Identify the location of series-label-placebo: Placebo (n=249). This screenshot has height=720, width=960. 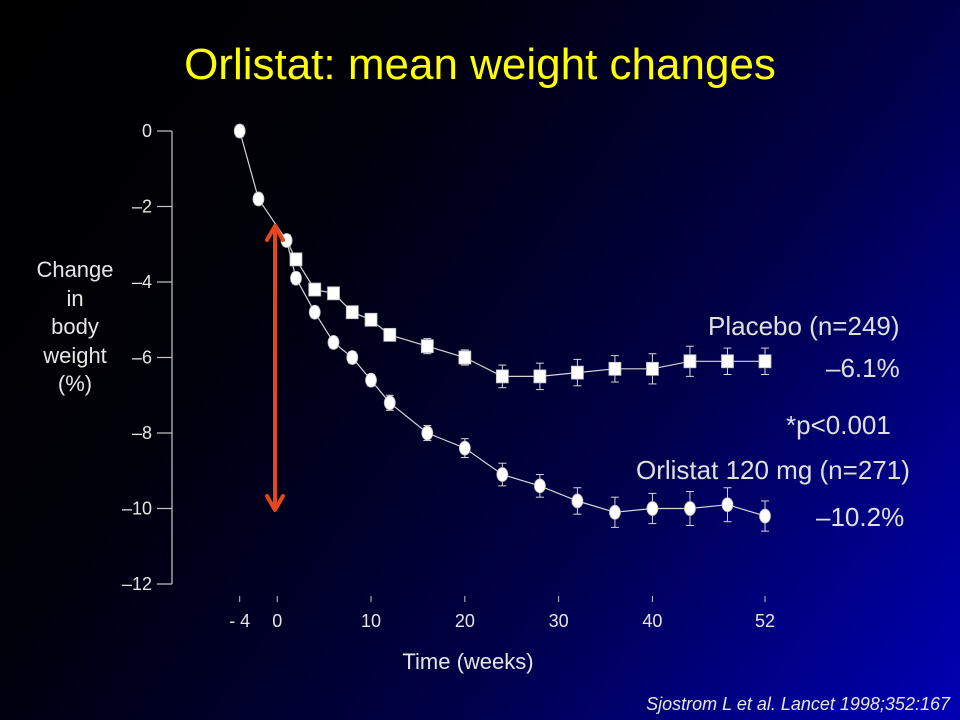
(804, 326).